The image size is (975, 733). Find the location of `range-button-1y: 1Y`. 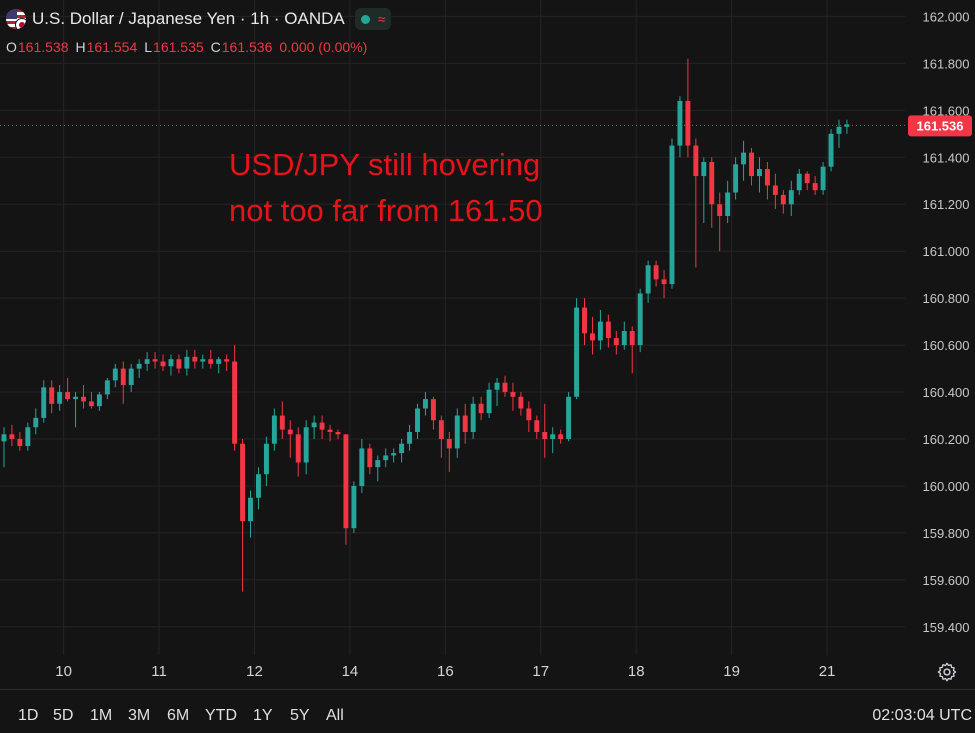

range-button-1y: 1Y is located at coordinates (263, 715).